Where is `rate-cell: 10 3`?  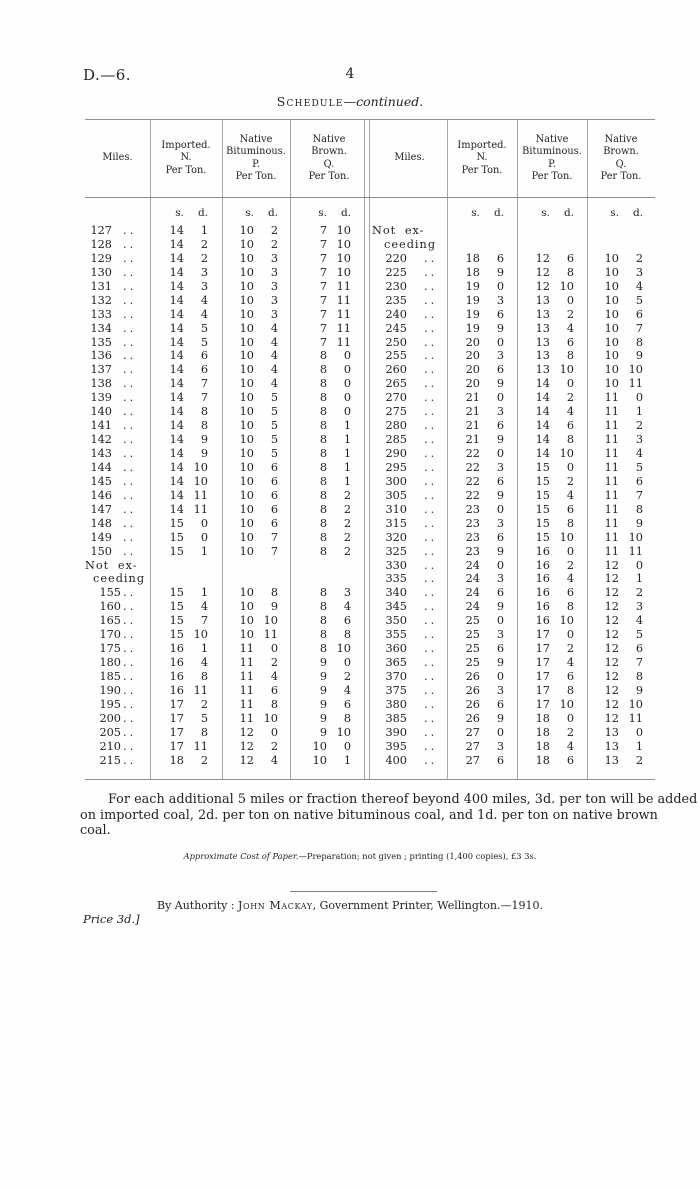
rate-cell: 10 3 is located at coordinates (256, 315).